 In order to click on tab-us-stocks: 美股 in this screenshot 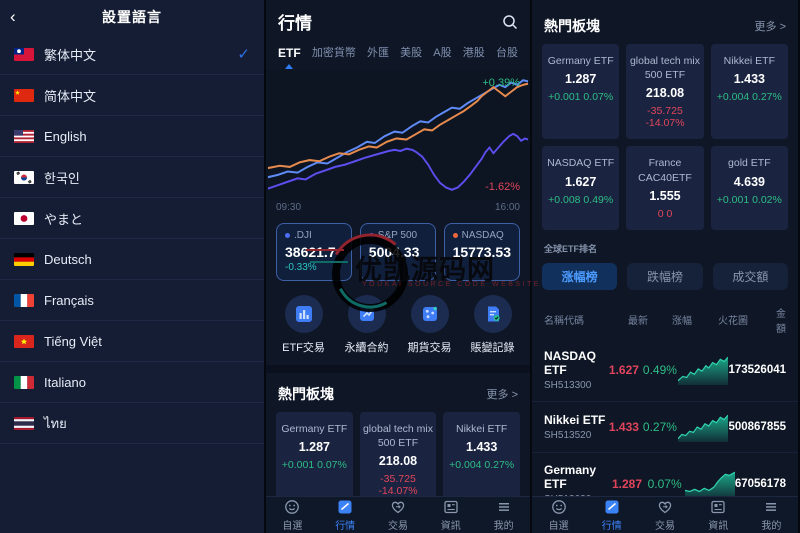, I will do `click(411, 53)`.